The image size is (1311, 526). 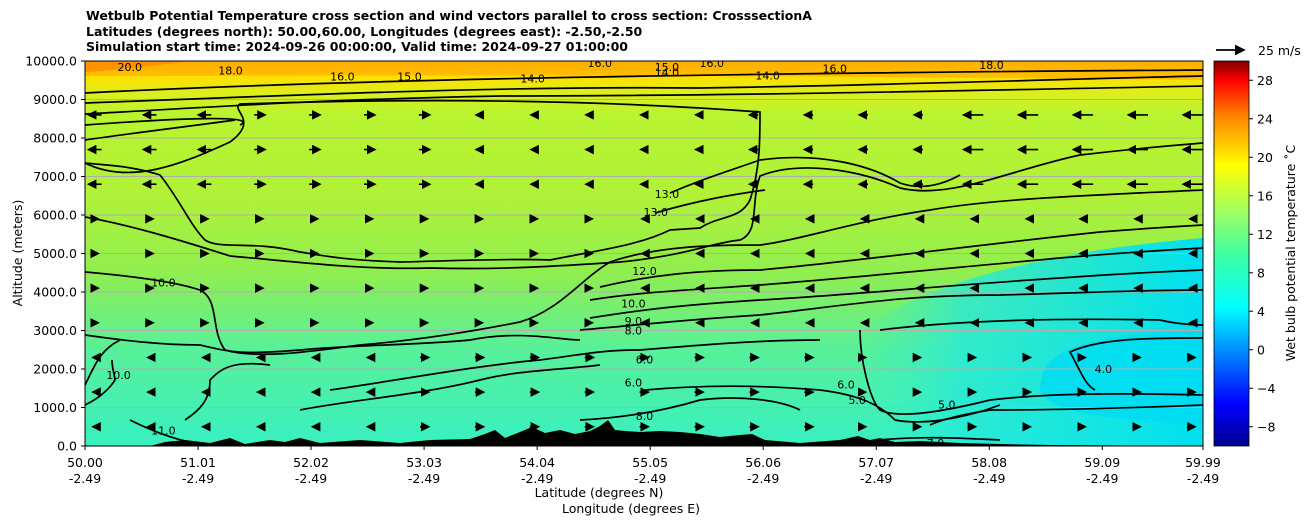 What do you see at coordinates (936, 443) in the screenshot?
I see `contour-label: 7.0` at bounding box center [936, 443].